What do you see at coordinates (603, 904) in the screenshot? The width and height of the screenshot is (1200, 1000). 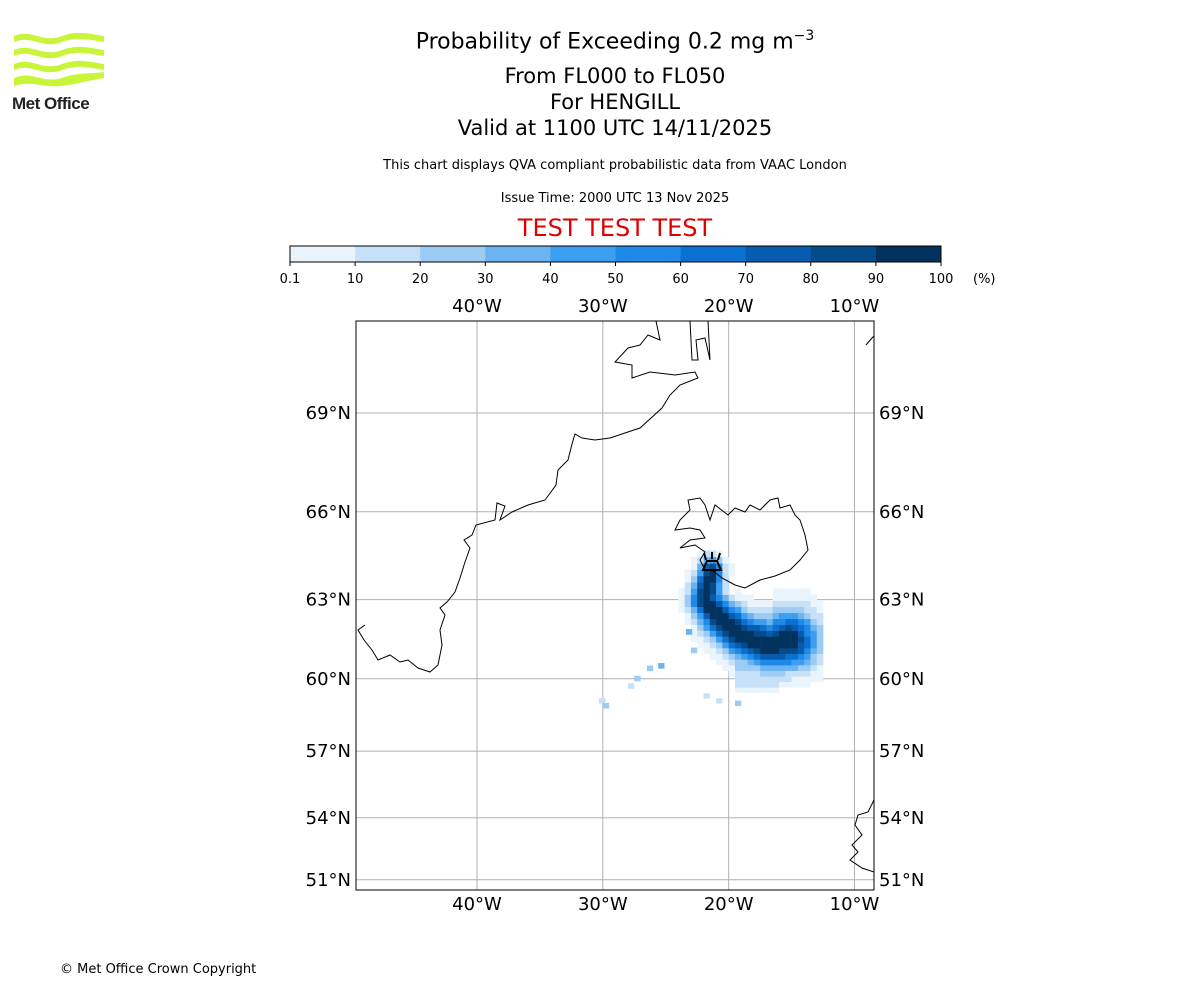 I see `lon-label: 30°W` at bounding box center [603, 904].